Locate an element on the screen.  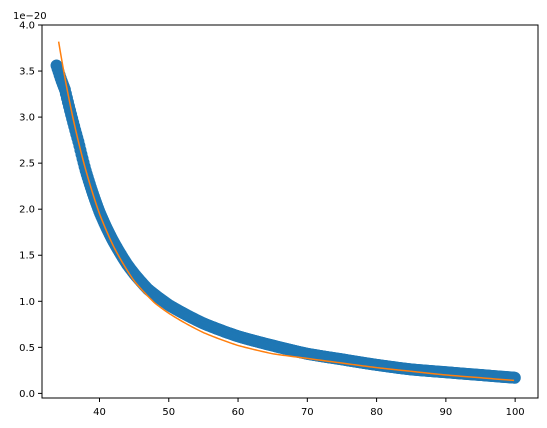
x-tick-label: 80 is located at coordinates (376, 412).